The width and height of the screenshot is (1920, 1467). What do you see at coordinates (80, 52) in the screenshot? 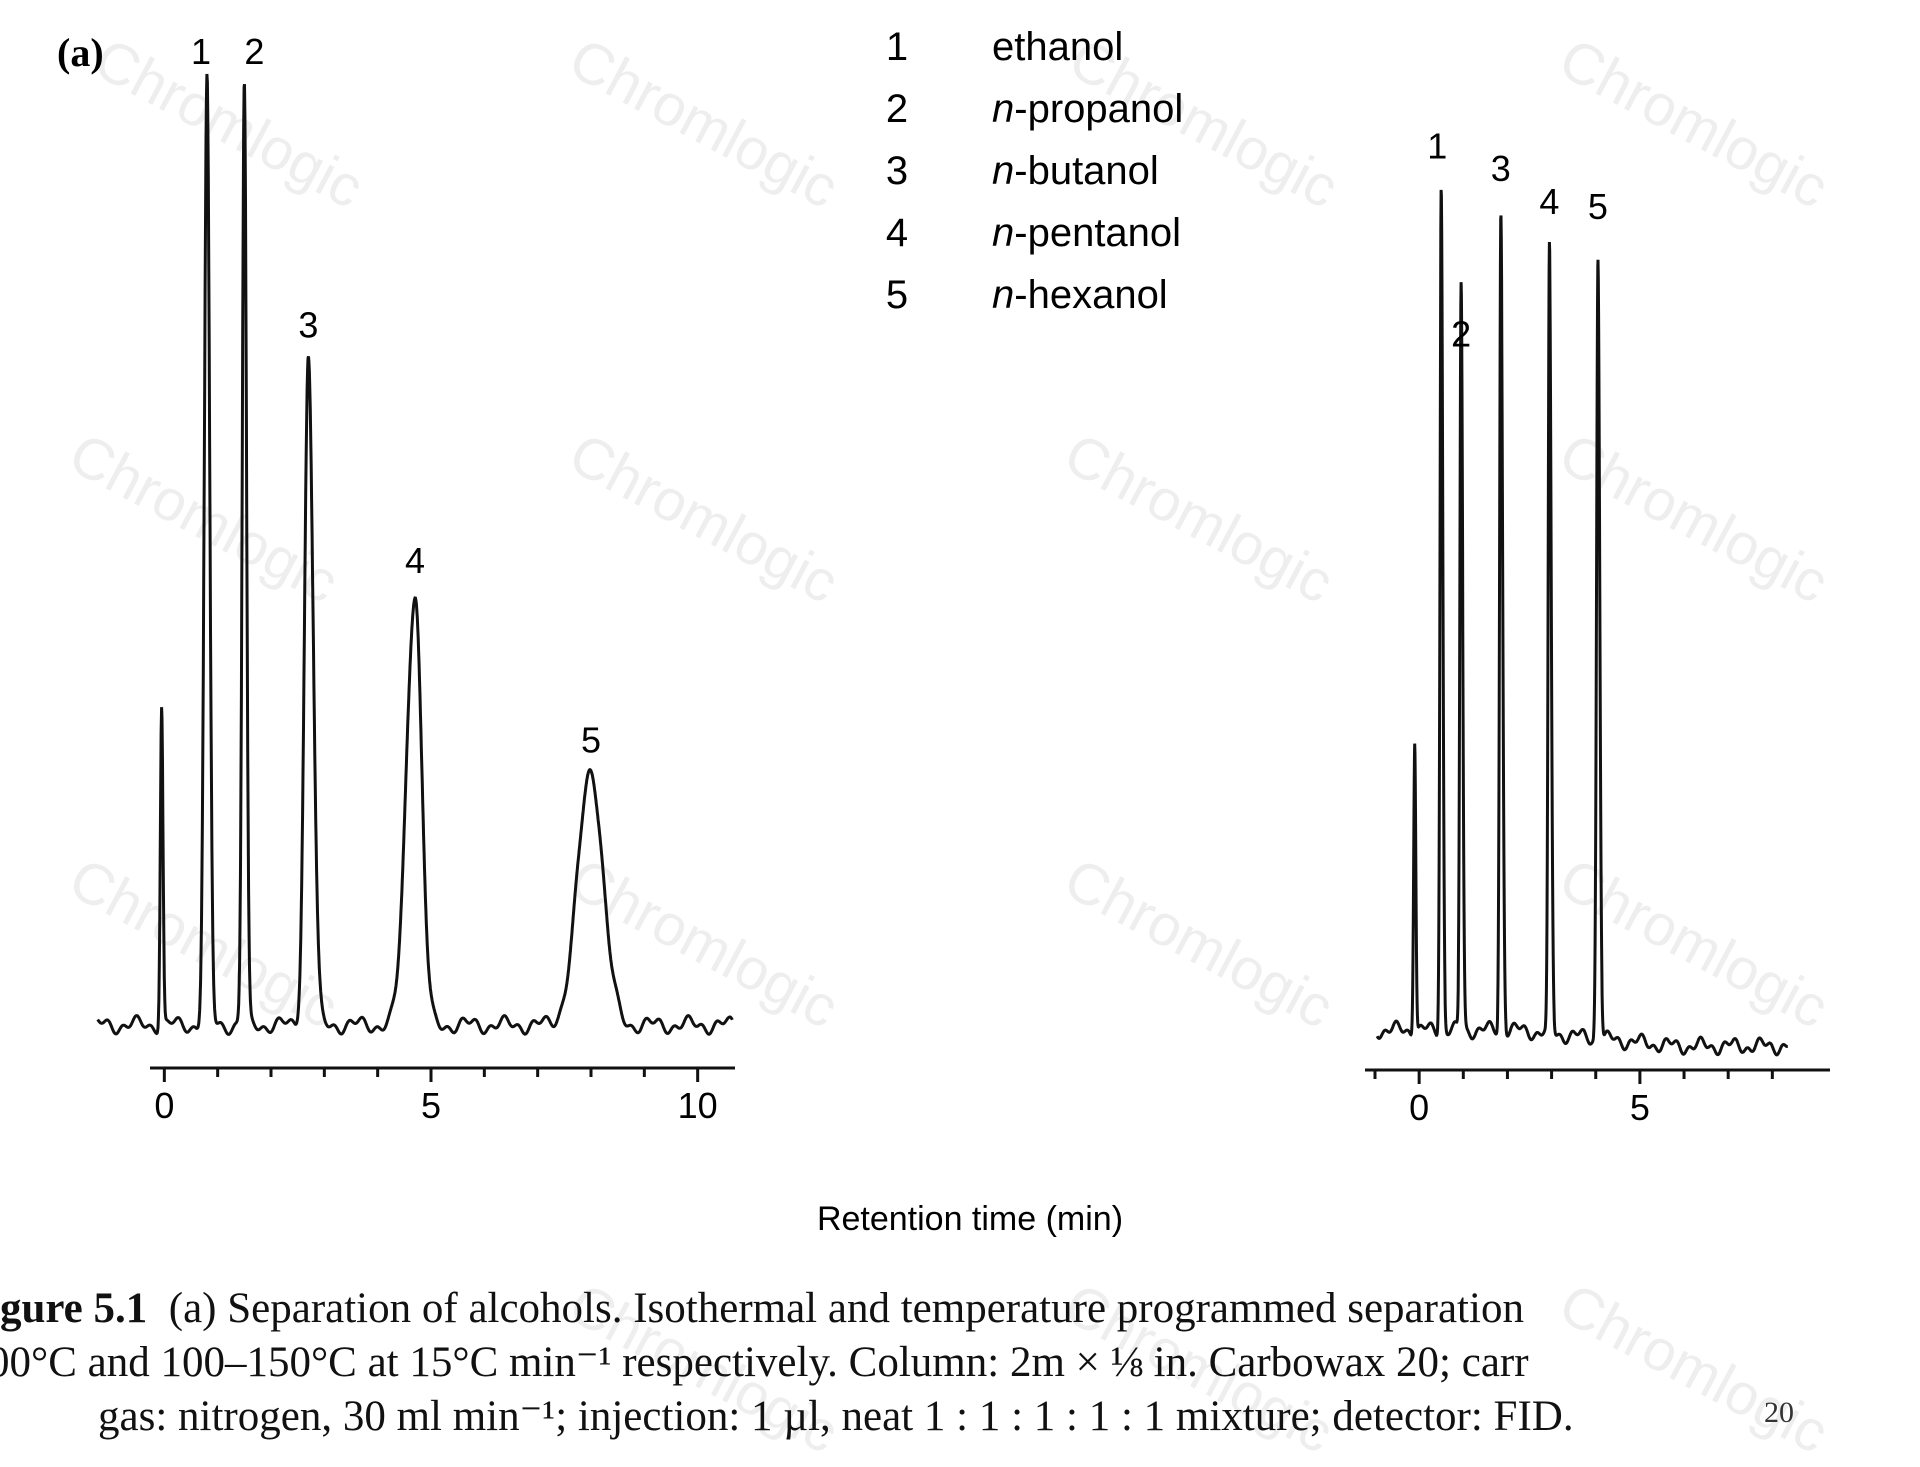
I see `panel-label: (a)` at bounding box center [80, 52].